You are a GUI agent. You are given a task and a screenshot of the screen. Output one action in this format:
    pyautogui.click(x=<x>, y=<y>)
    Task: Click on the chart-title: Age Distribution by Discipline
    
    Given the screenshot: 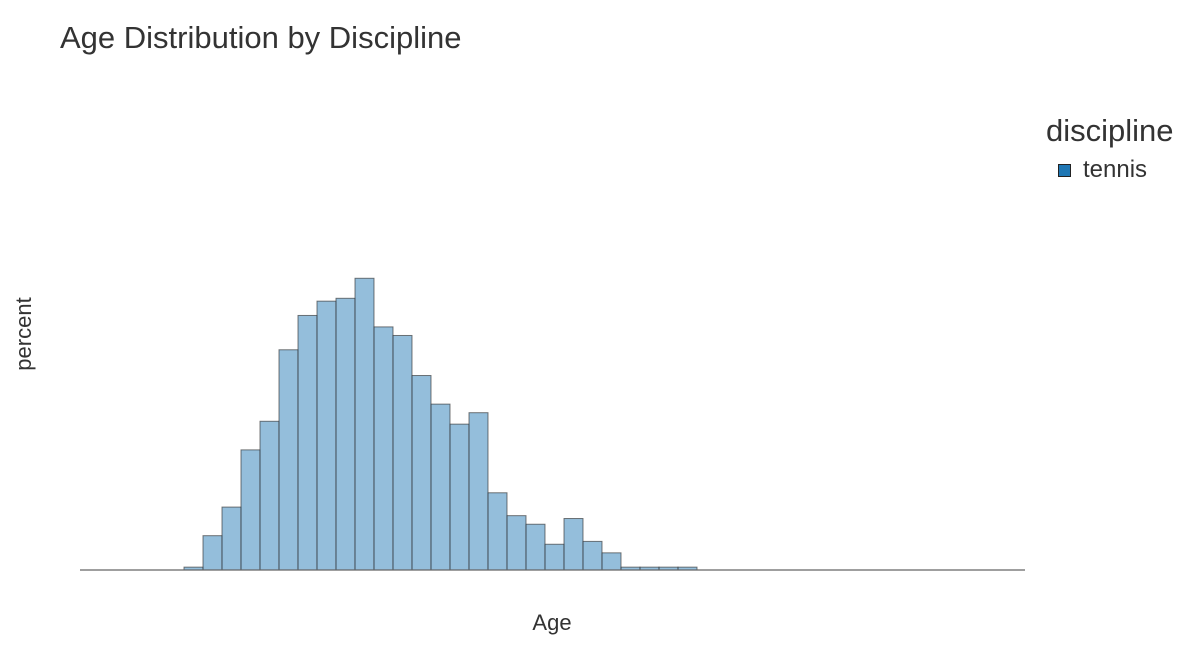 What is the action you would take?
    pyautogui.click(x=261, y=37)
    